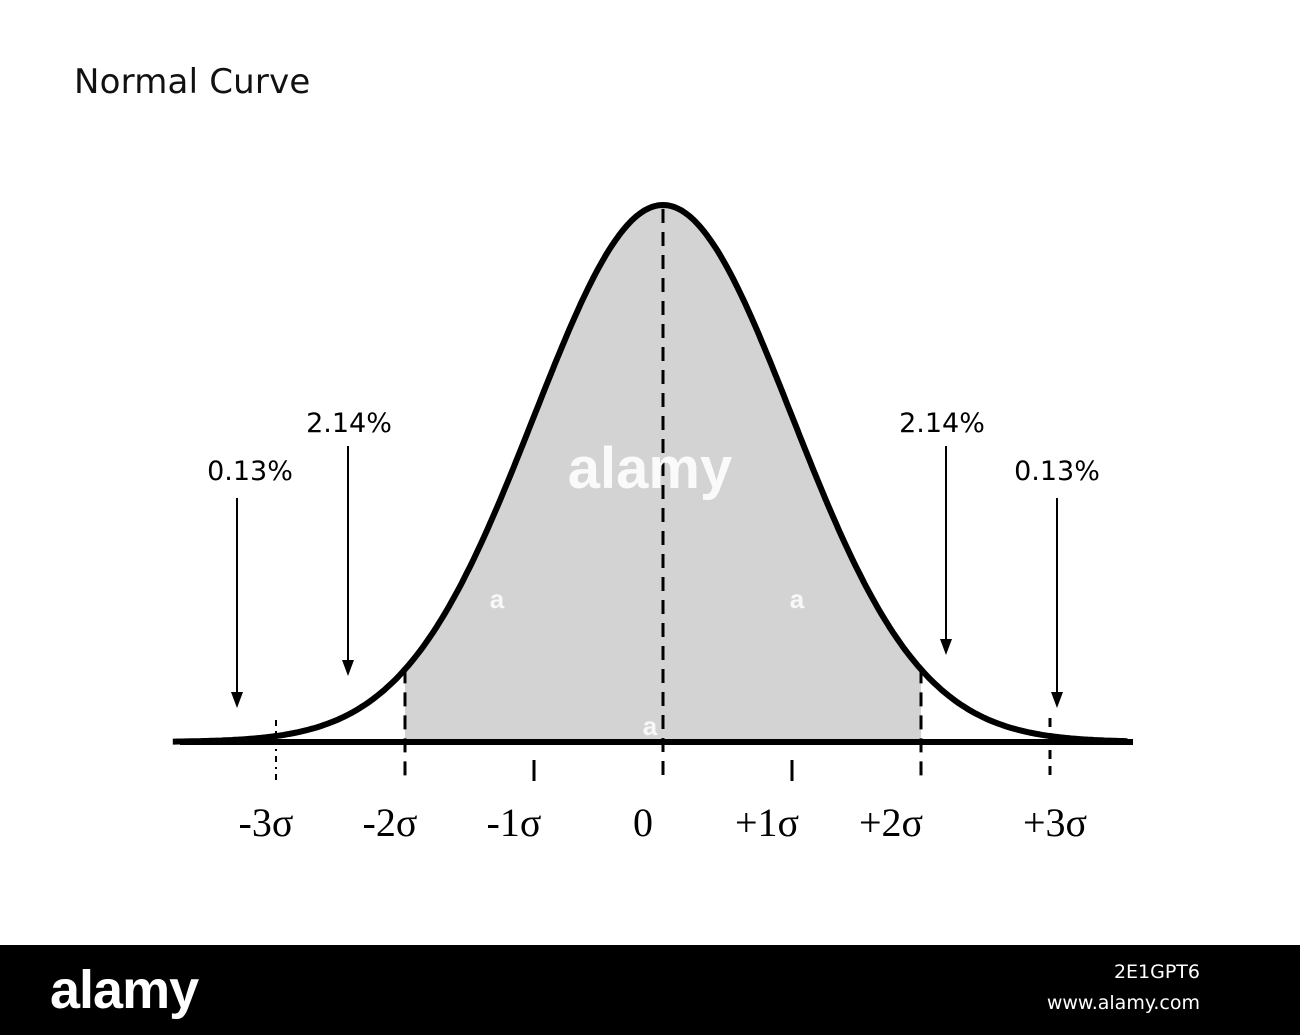 Image resolution: width=1300 pixels, height=1035 pixels. What do you see at coordinates (643, 822) in the screenshot?
I see `tick-label-3: 0` at bounding box center [643, 822].